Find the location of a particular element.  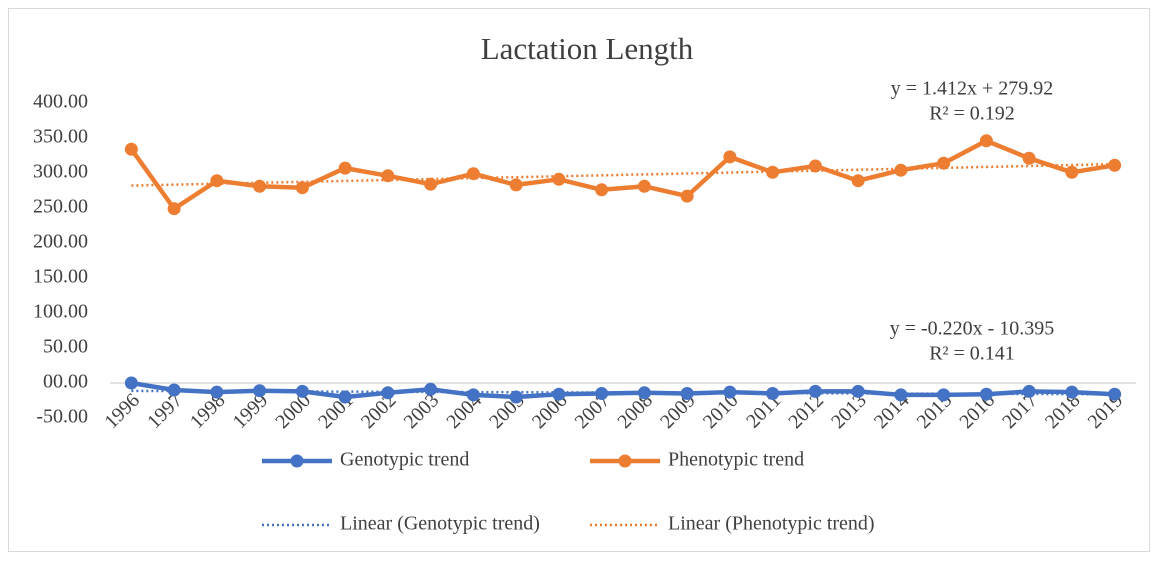

chart-title: Lactation Length is located at coordinates (587, 48).